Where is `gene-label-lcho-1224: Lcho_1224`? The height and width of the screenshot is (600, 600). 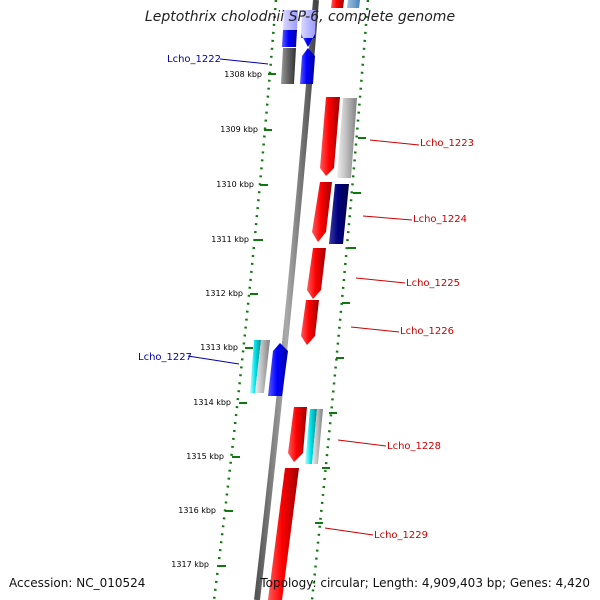
gene-label-lcho-1224: Lcho_1224 is located at coordinates (440, 219).